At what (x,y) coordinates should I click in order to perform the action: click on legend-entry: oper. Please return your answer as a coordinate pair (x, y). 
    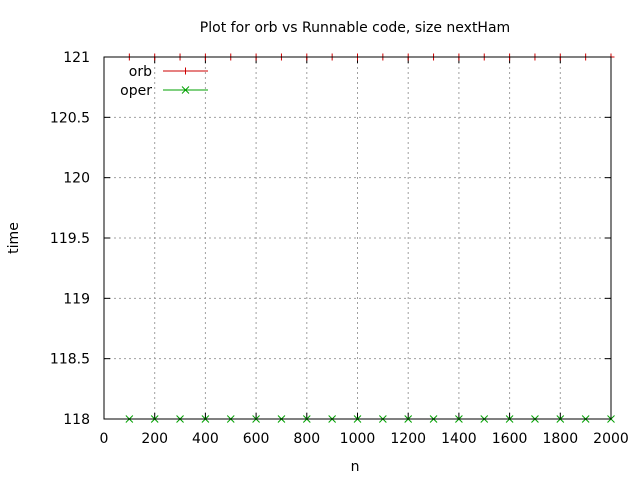
    Looking at the image, I should click on (164, 91).